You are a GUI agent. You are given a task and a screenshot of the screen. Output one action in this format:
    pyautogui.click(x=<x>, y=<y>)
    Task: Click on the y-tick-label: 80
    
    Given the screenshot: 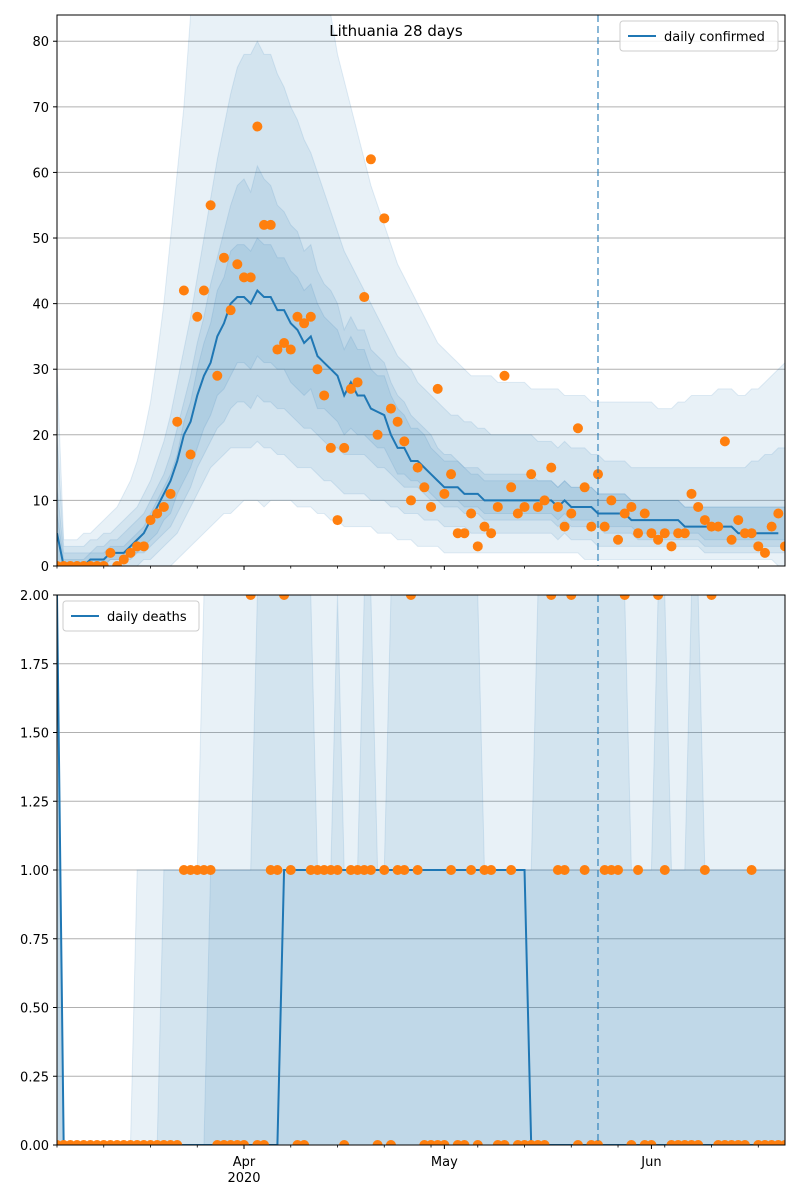 What is the action you would take?
    pyautogui.click(x=40, y=42)
    